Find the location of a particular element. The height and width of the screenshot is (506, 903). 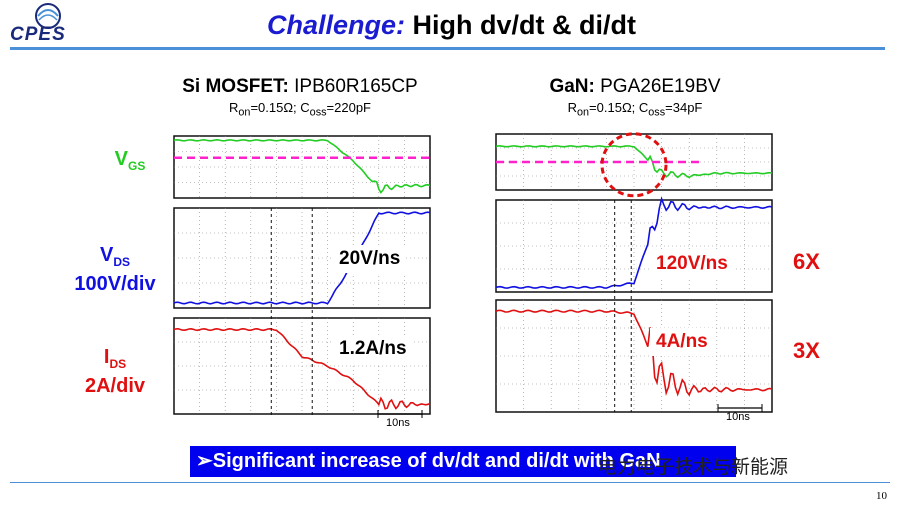

si-vds-trace is located at coordinates (302, 258).